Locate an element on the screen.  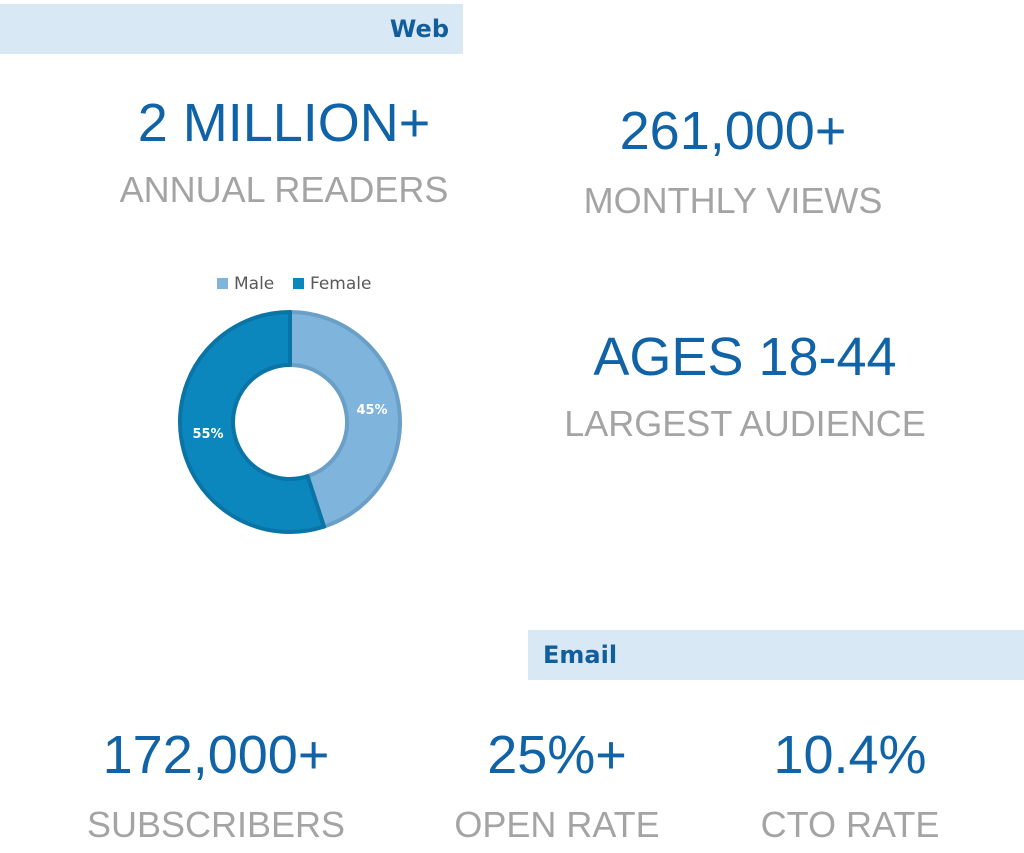
annual-readers-label: ANNUAL READERS is located at coordinates (284, 189).